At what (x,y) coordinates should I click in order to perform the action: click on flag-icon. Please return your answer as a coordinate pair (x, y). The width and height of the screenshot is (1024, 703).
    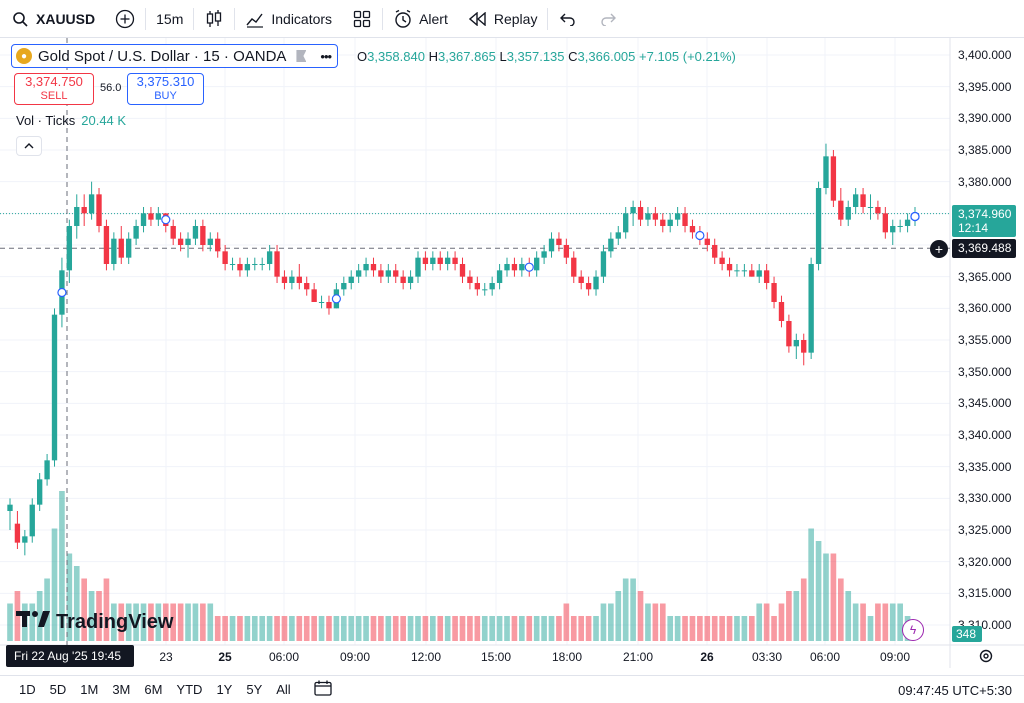
    Looking at the image, I should click on (301, 56).